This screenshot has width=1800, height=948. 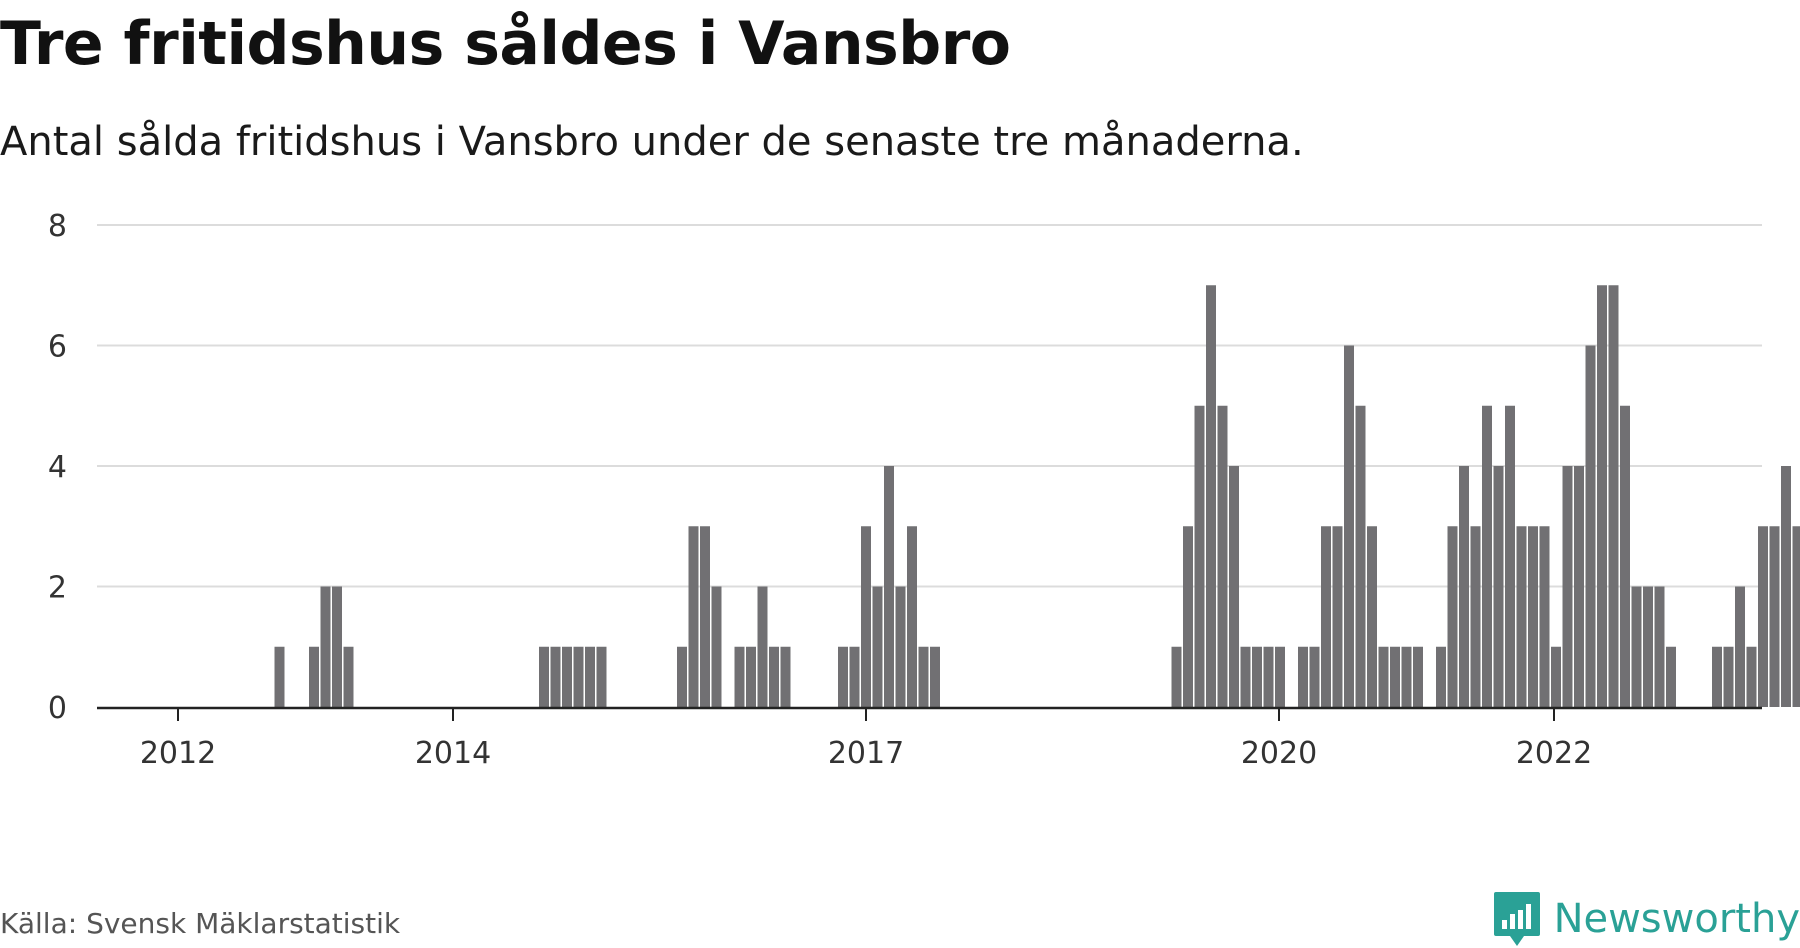 I want to click on source-note: Källa: Svensk Mäklarstatistik, so click(x=200, y=923).